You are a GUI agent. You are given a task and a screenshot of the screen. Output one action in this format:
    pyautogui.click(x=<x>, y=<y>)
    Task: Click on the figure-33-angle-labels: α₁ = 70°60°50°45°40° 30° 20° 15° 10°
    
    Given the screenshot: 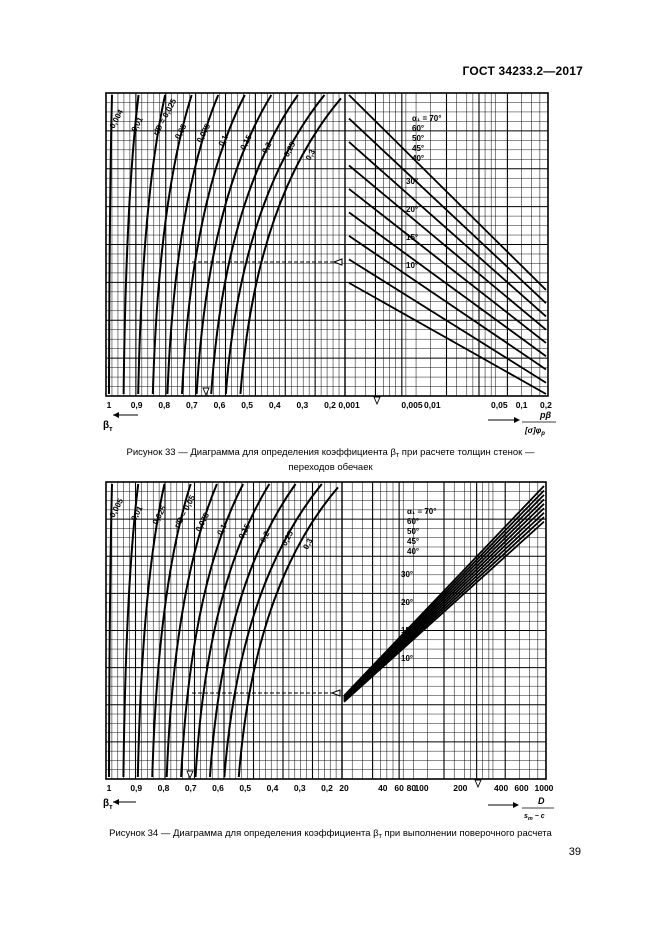 What is the action you would take?
    pyautogui.click(x=423, y=192)
    